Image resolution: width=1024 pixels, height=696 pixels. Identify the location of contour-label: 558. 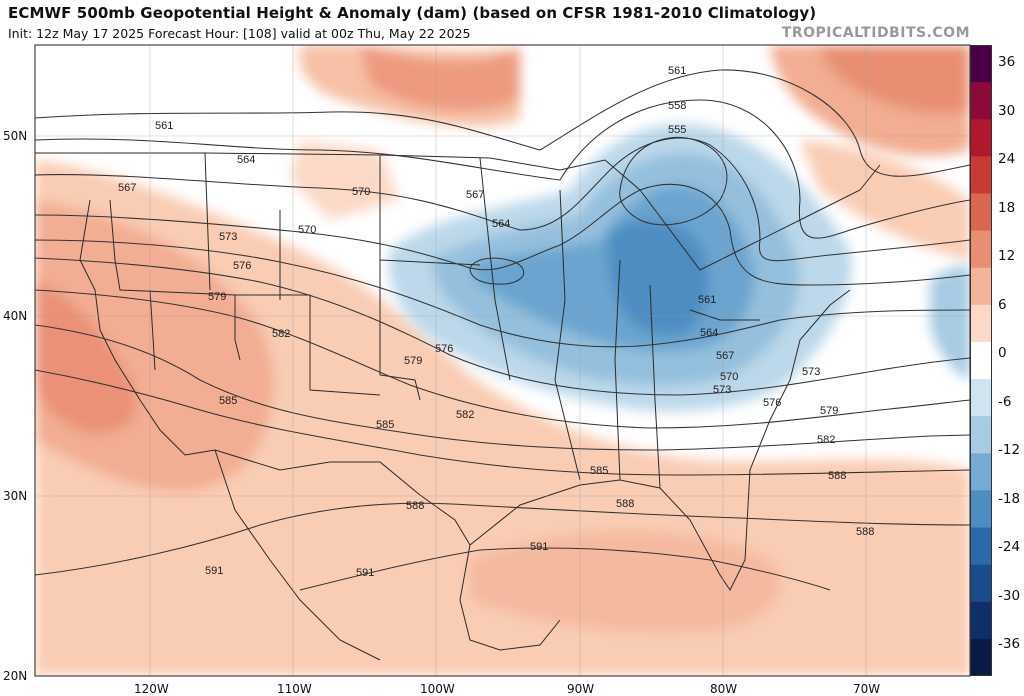
(677, 106).